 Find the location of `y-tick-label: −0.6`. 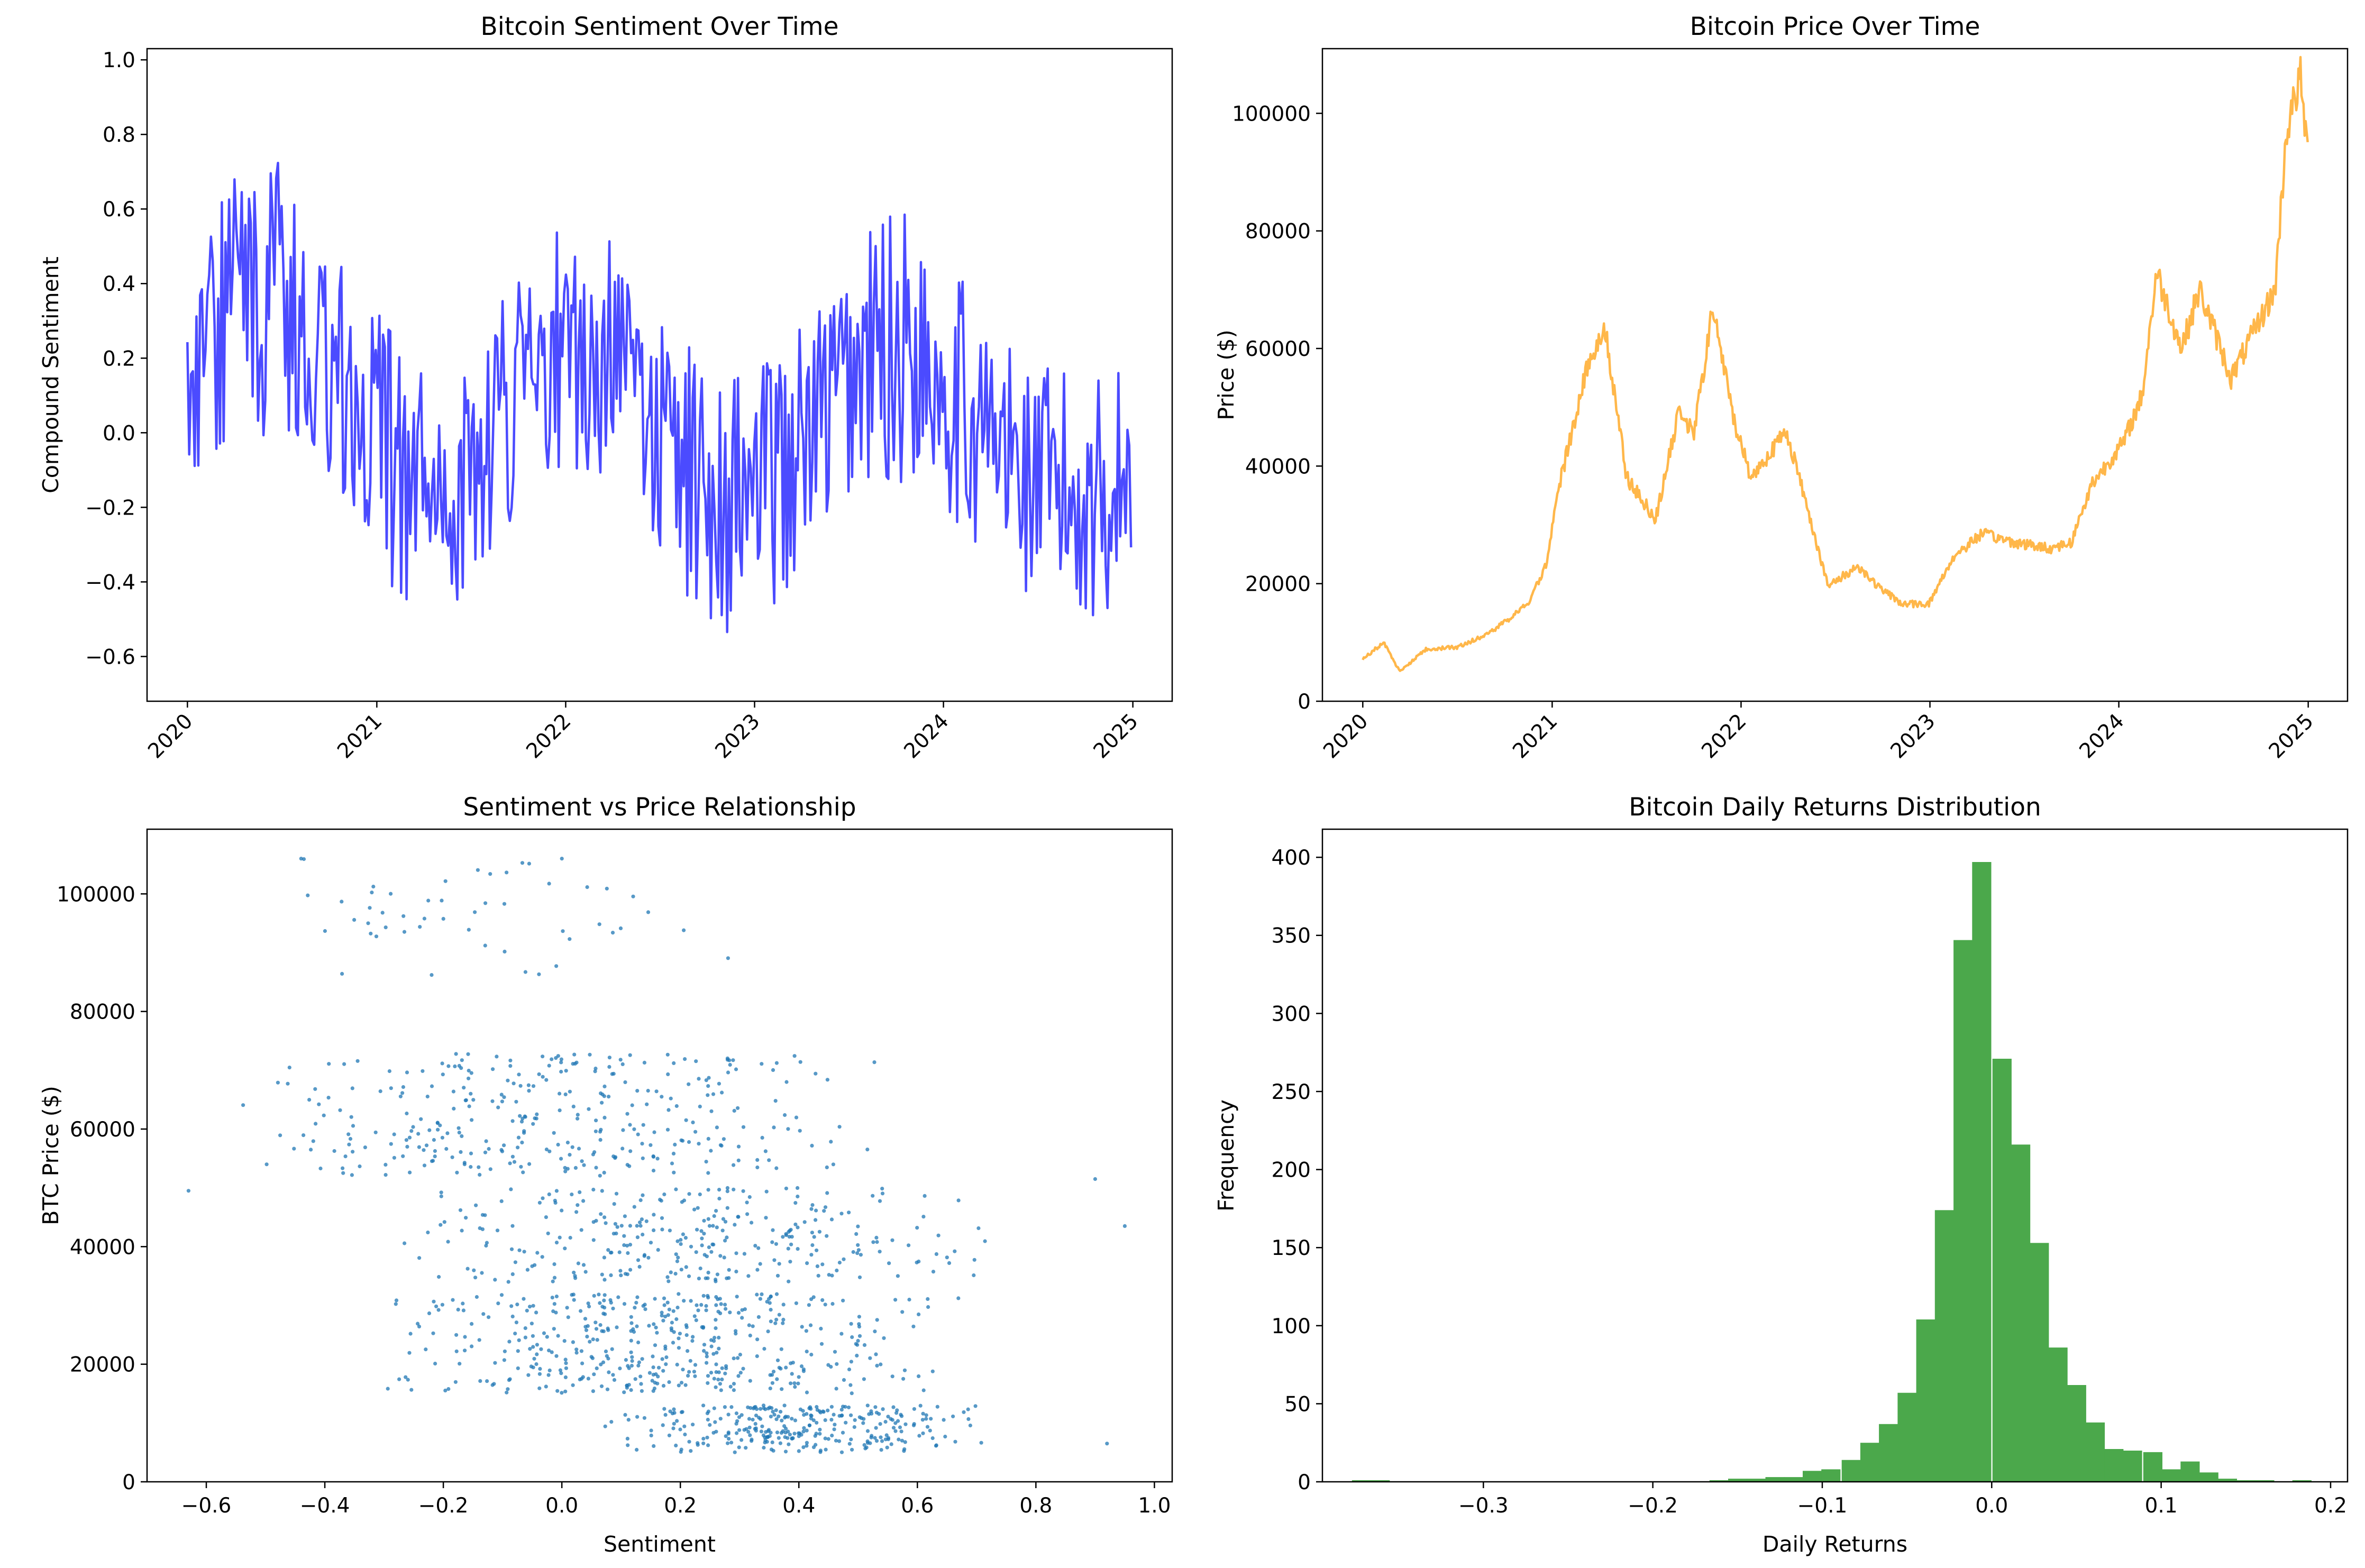

y-tick-label: −0.6 is located at coordinates (110, 657).